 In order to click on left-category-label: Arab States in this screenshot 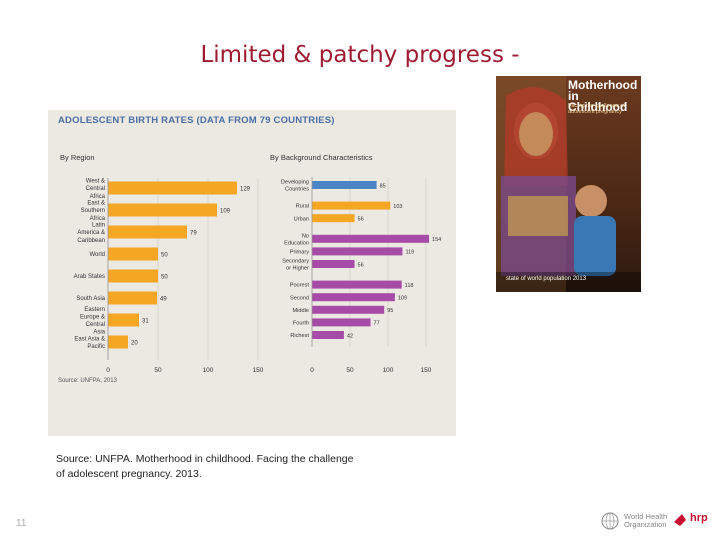, I will do `click(89, 277)`.